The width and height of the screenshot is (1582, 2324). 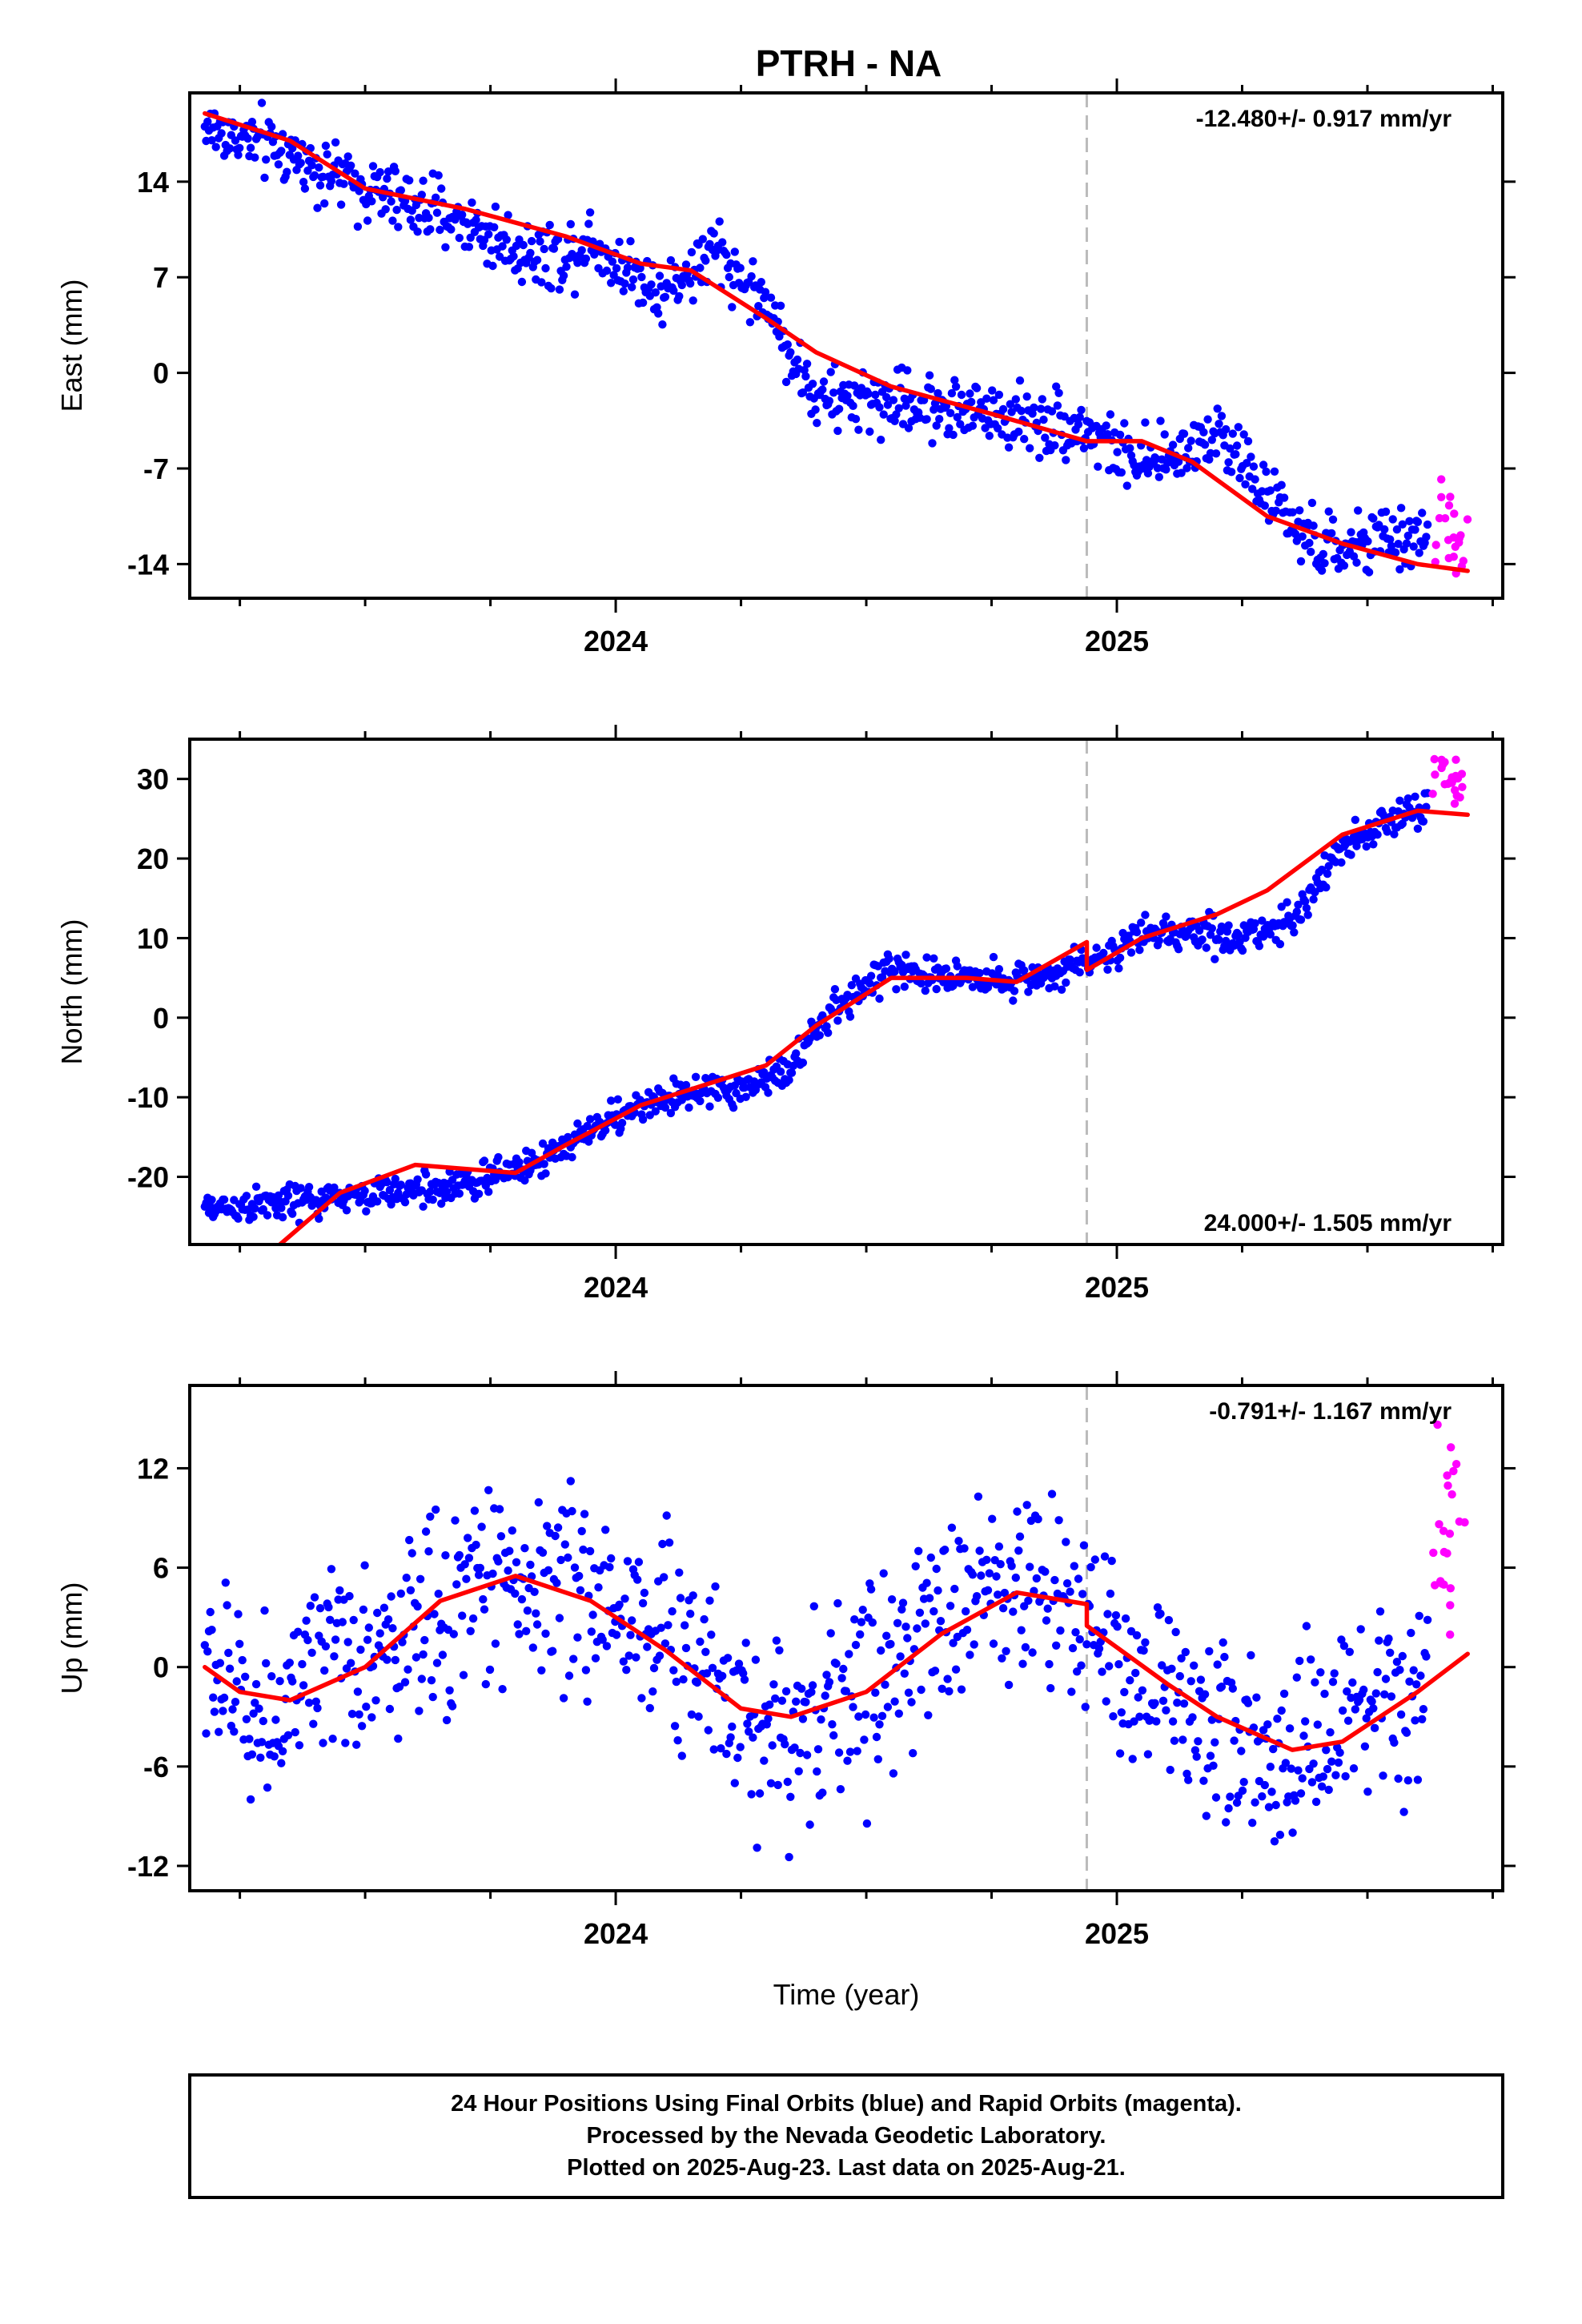 I want to click on east-x-tick-label: 2024, so click(x=616, y=641).